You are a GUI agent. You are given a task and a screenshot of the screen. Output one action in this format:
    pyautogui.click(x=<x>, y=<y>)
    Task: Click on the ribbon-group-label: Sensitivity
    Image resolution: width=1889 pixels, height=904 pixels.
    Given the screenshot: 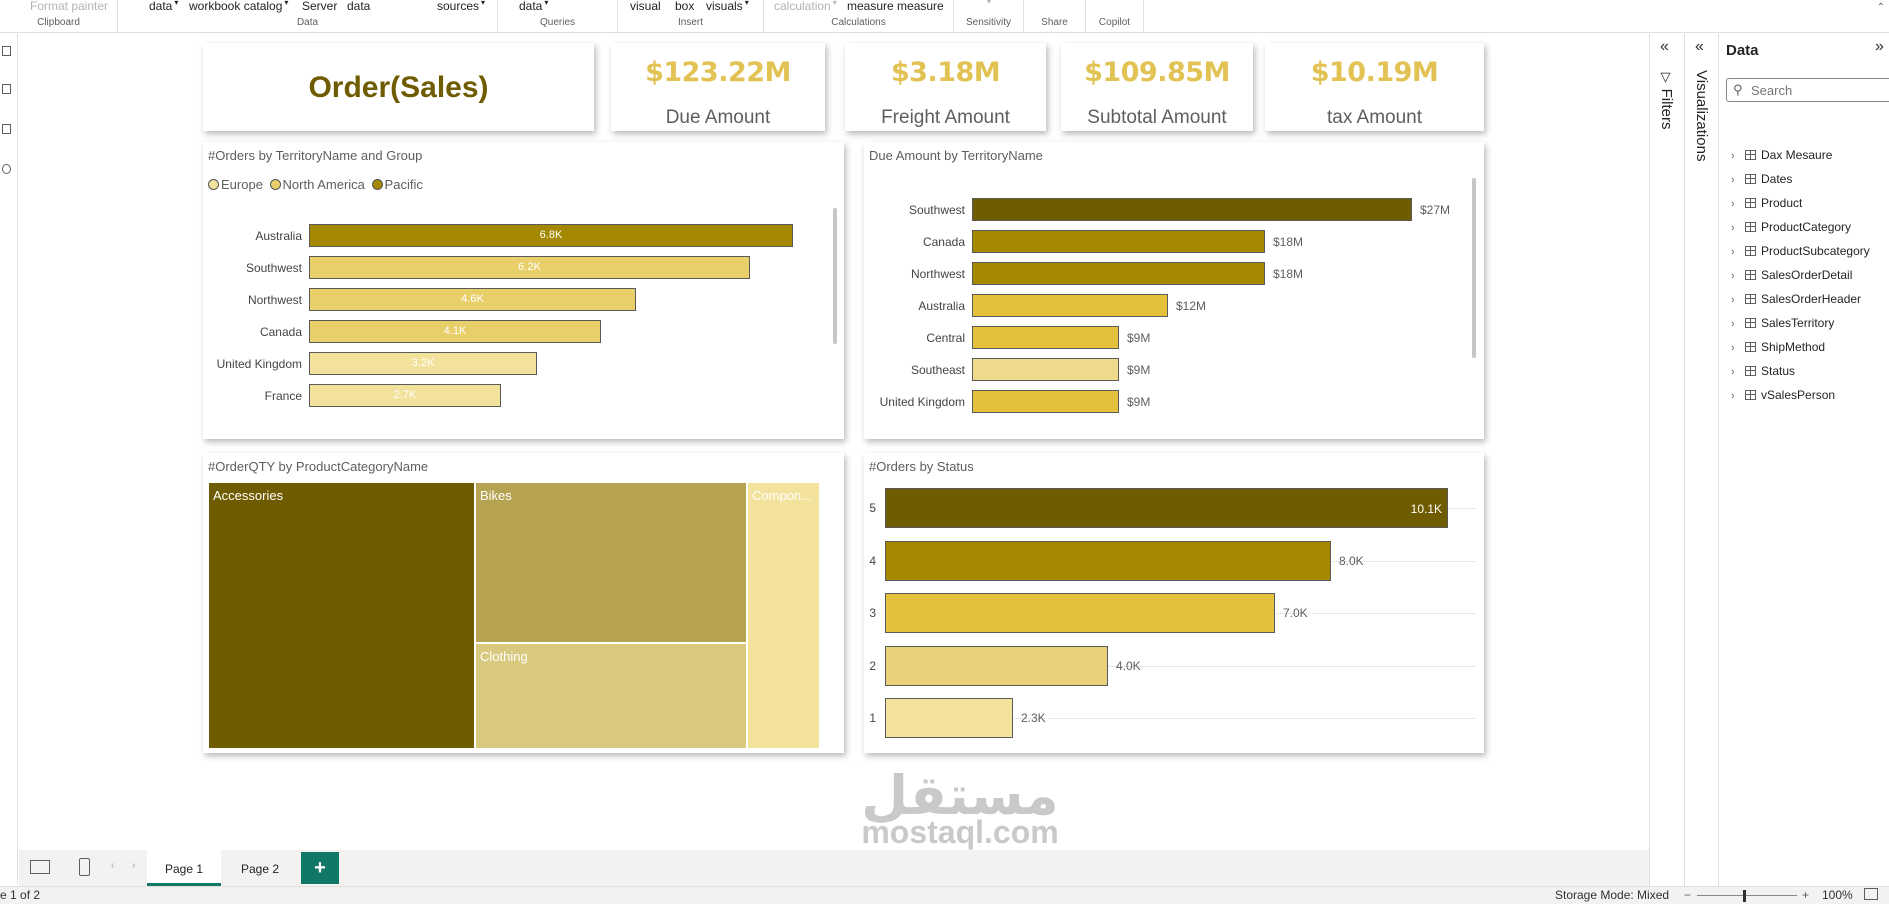 What is the action you would take?
    pyautogui.click(x=988, y=22)
    